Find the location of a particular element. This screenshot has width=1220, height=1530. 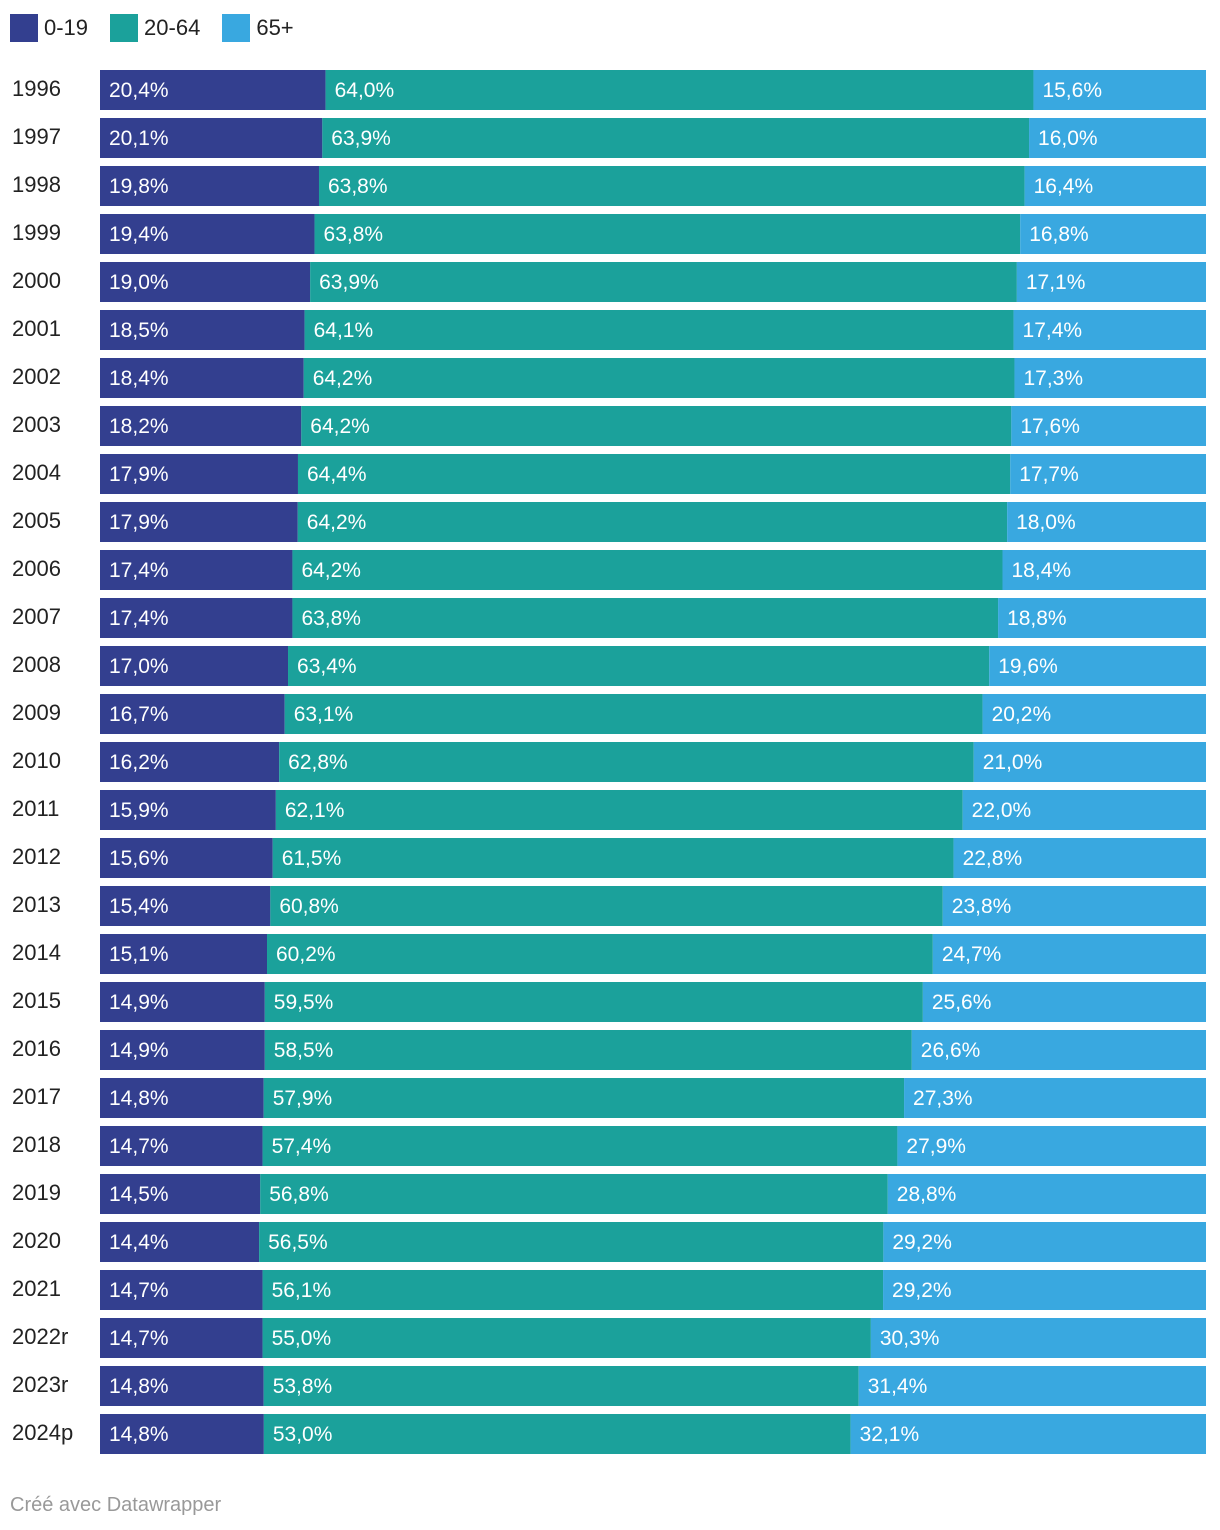

data-label-0-19-2005: 17,9% is located at coordinates (139, 522).